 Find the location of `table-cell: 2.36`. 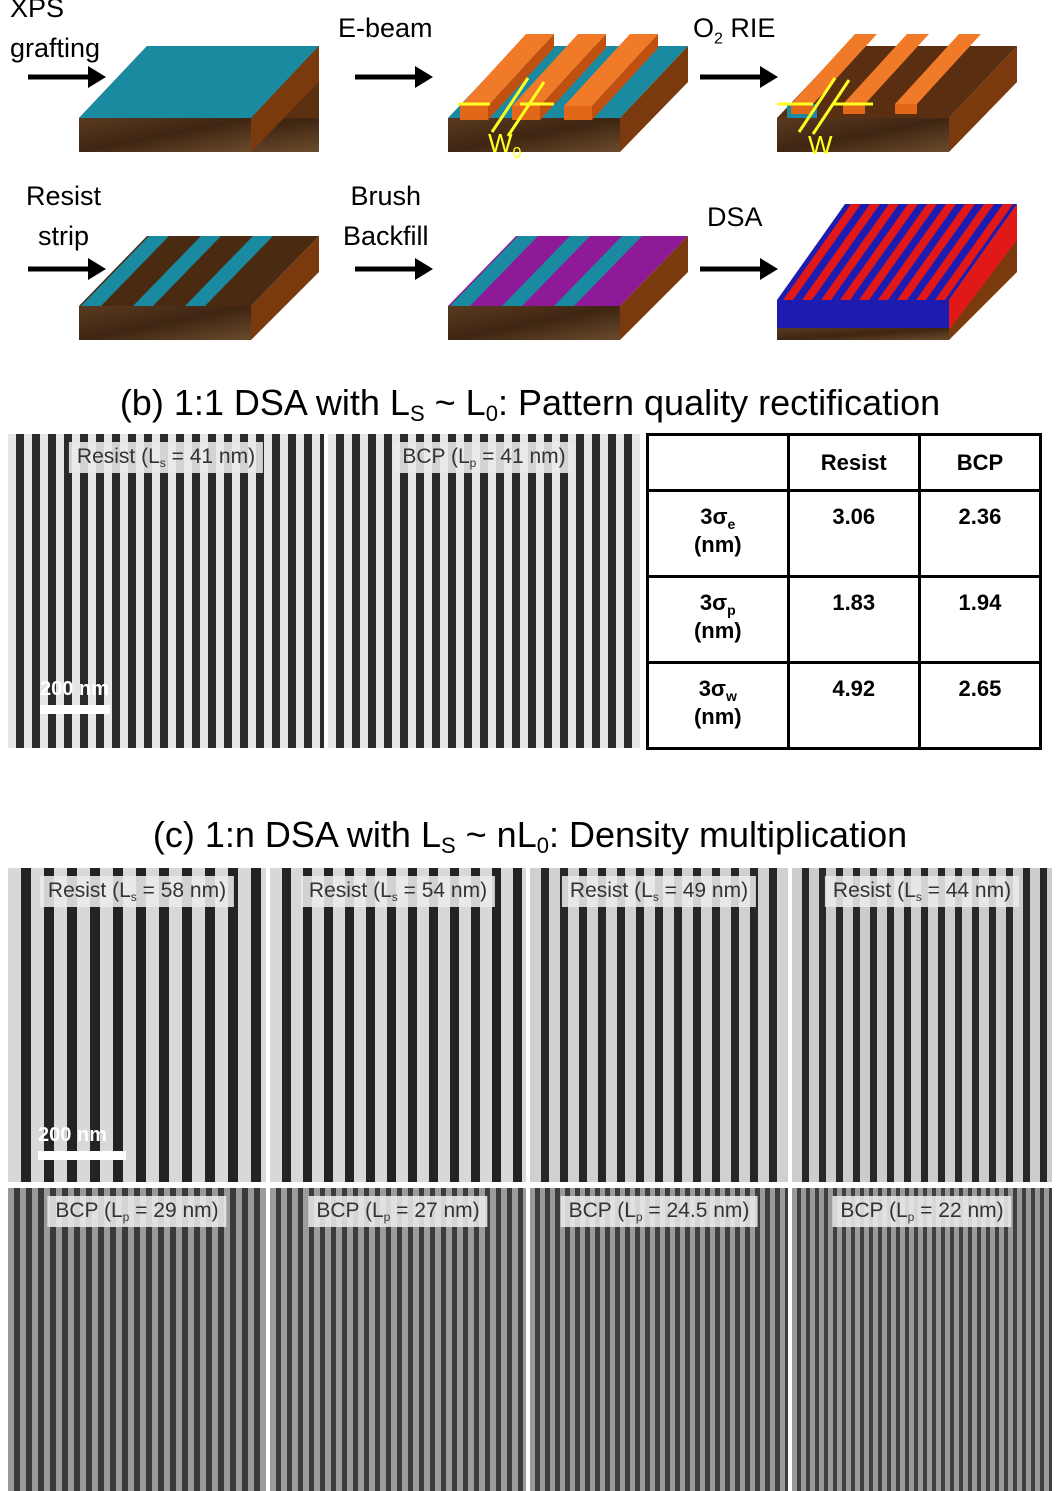

table-cell: 2.36 is located at coordinates (980, 533).